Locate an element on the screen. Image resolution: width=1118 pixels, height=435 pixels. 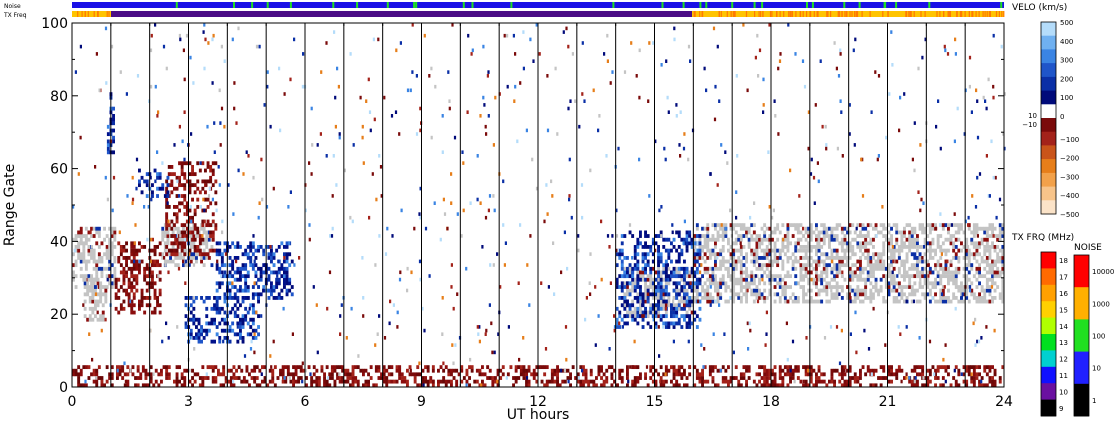
noise-colorbar-tick: 10000 is located at coordinates (1103, 272).